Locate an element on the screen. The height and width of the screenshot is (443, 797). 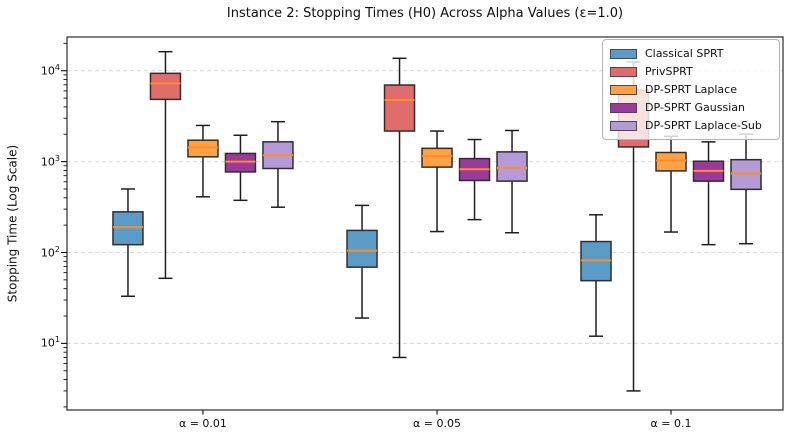
box-dp-sprt-gaussian-group2 is located at coordinates (474, 179).